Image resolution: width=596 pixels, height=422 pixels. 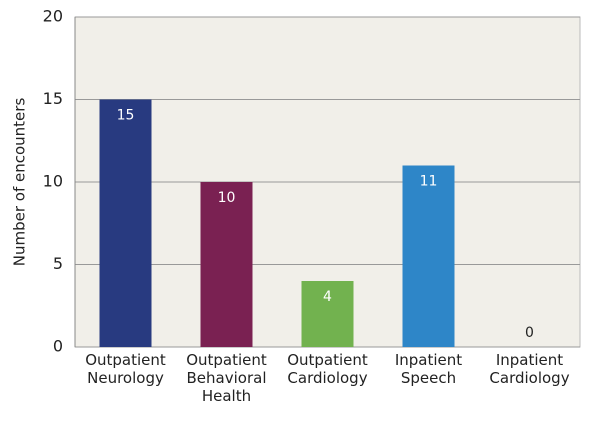 What do you see at coordinates (226, 378) in the screenshot?
I see `x-tick-label: Outpatient Behavioral Health` at bounding box center [226, 378].